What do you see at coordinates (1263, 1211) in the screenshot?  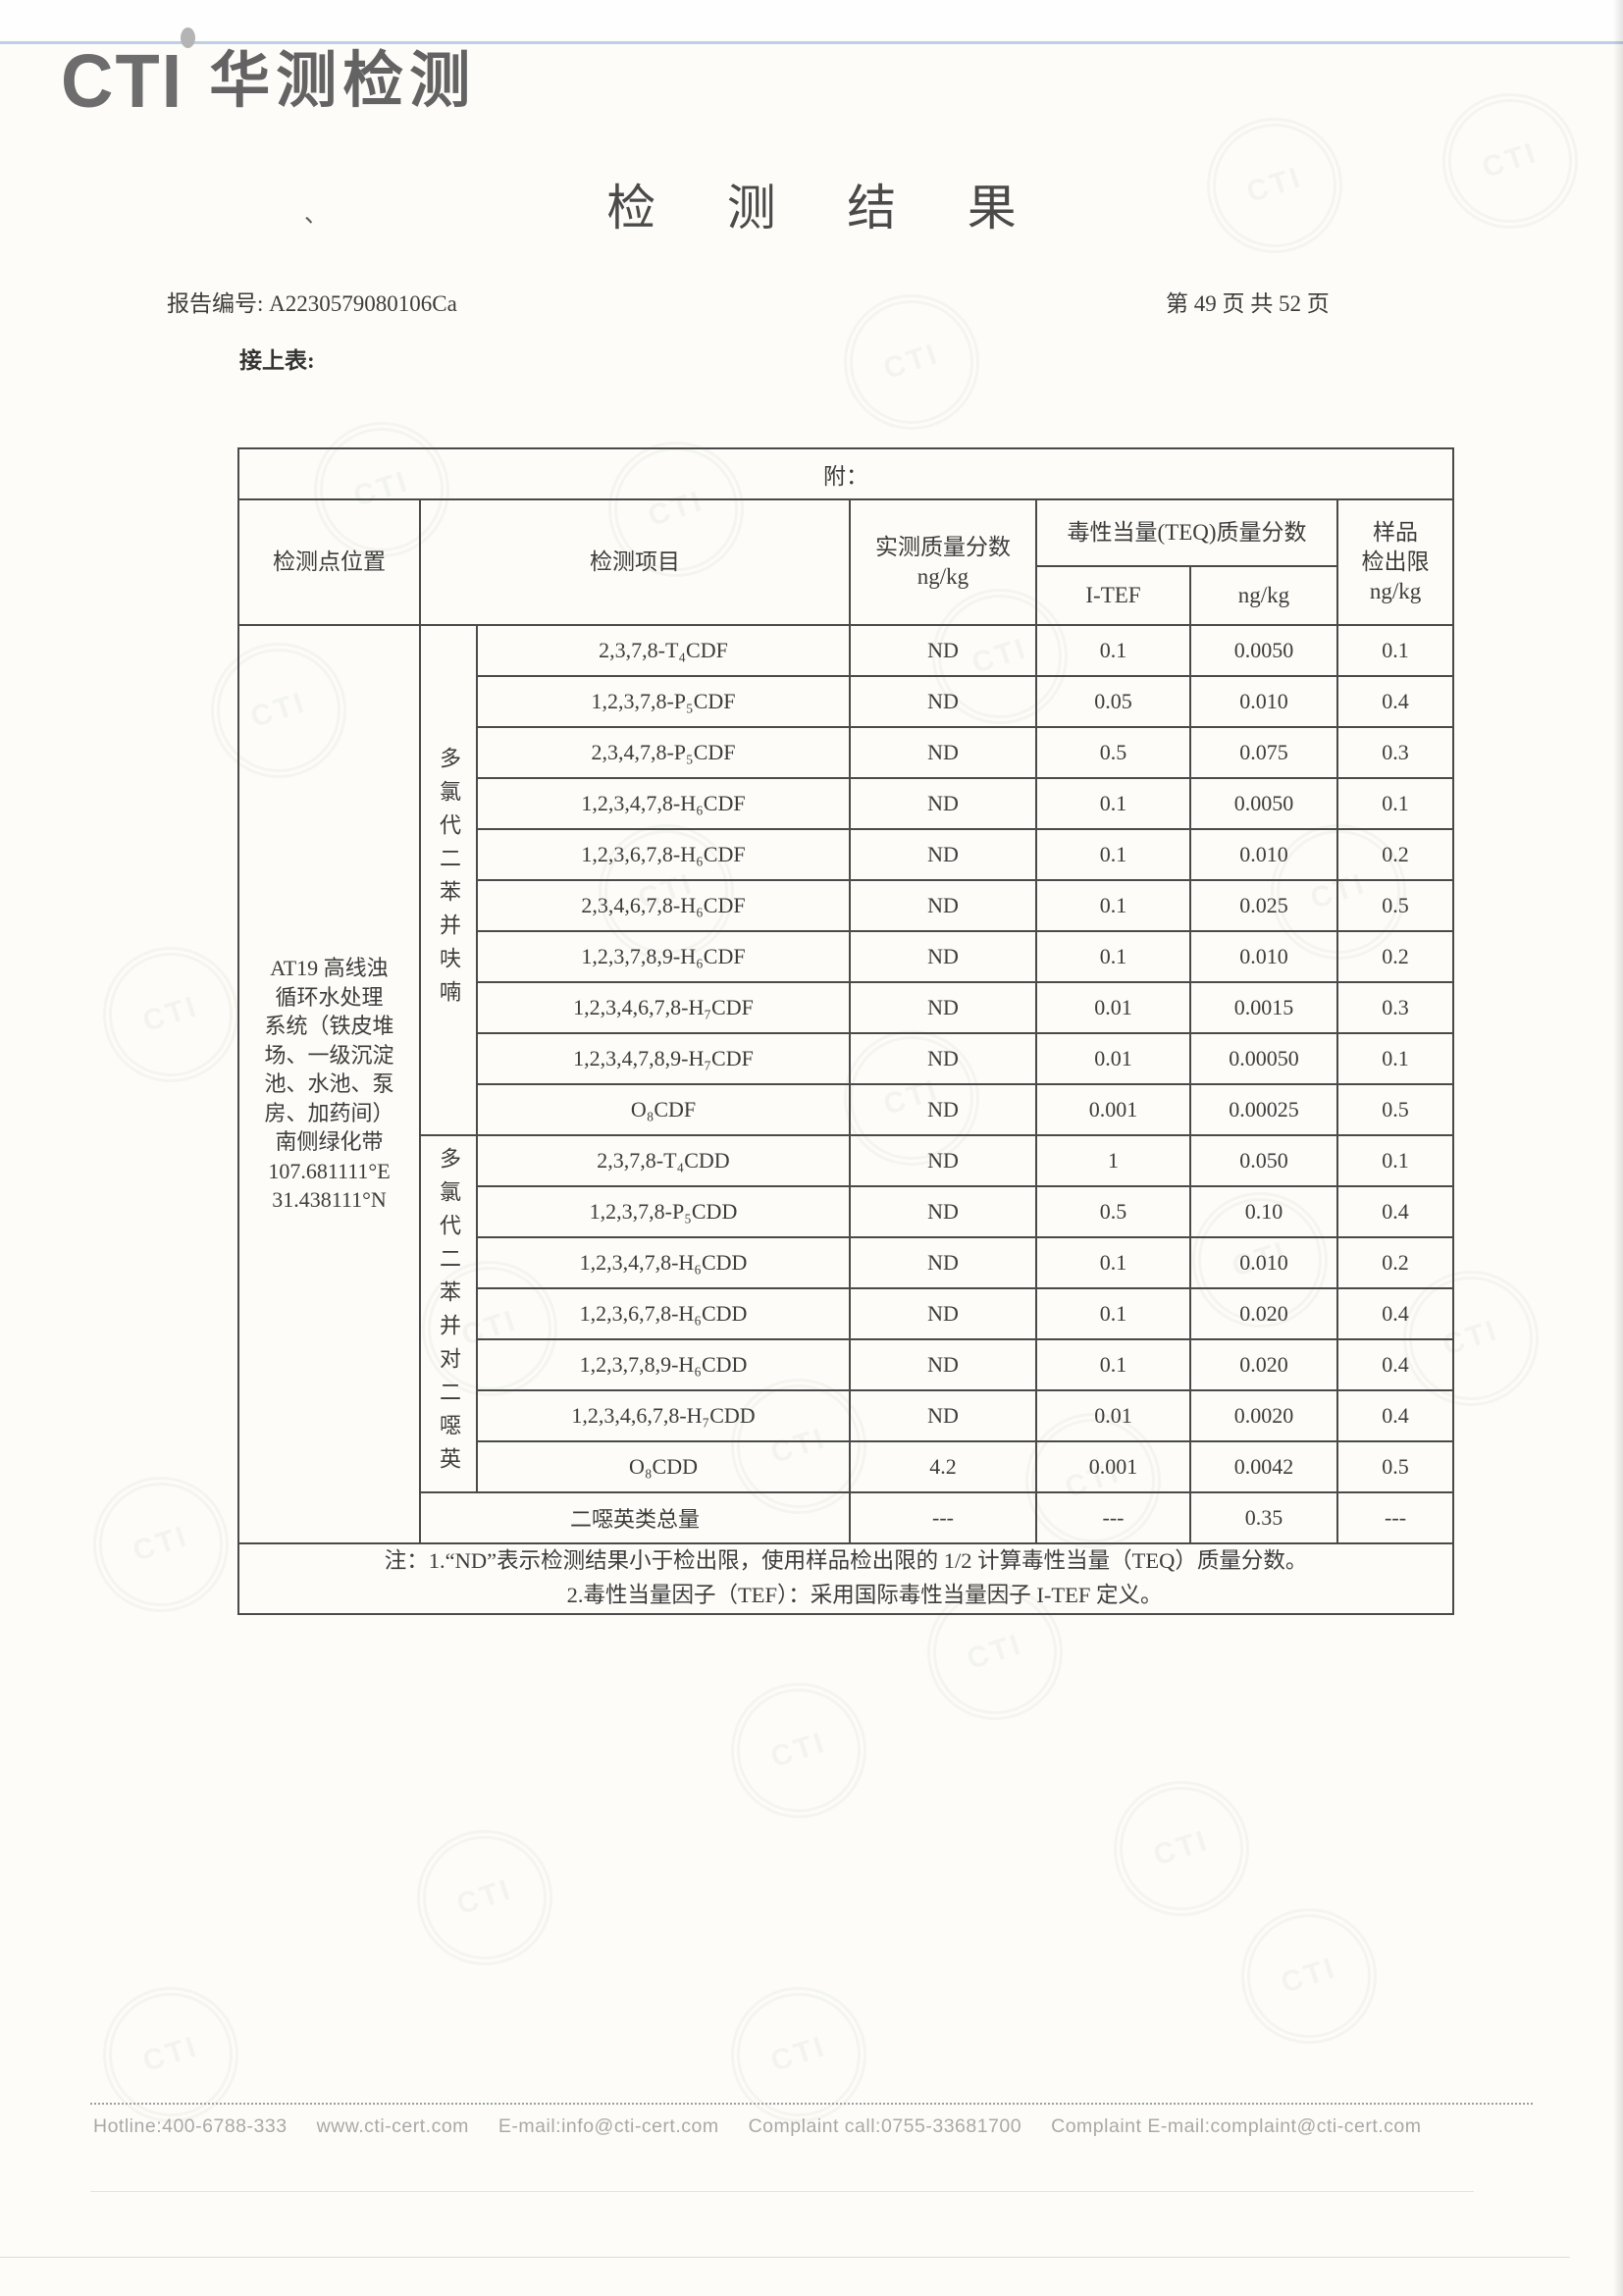 I see `teq-cell: 0.10` at bounding box center [1263, 1211].